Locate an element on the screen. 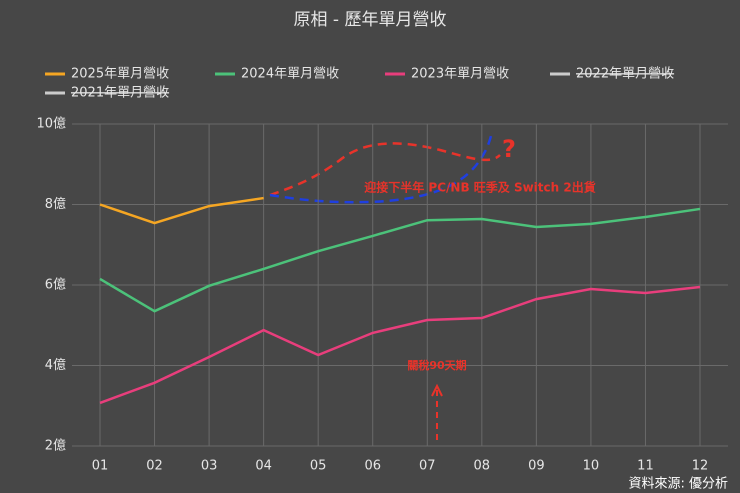 Image resolution: width=740 pixels, height=493 pixels. legend-label: 2021年單月營收 is located at coordinates (120, 93).